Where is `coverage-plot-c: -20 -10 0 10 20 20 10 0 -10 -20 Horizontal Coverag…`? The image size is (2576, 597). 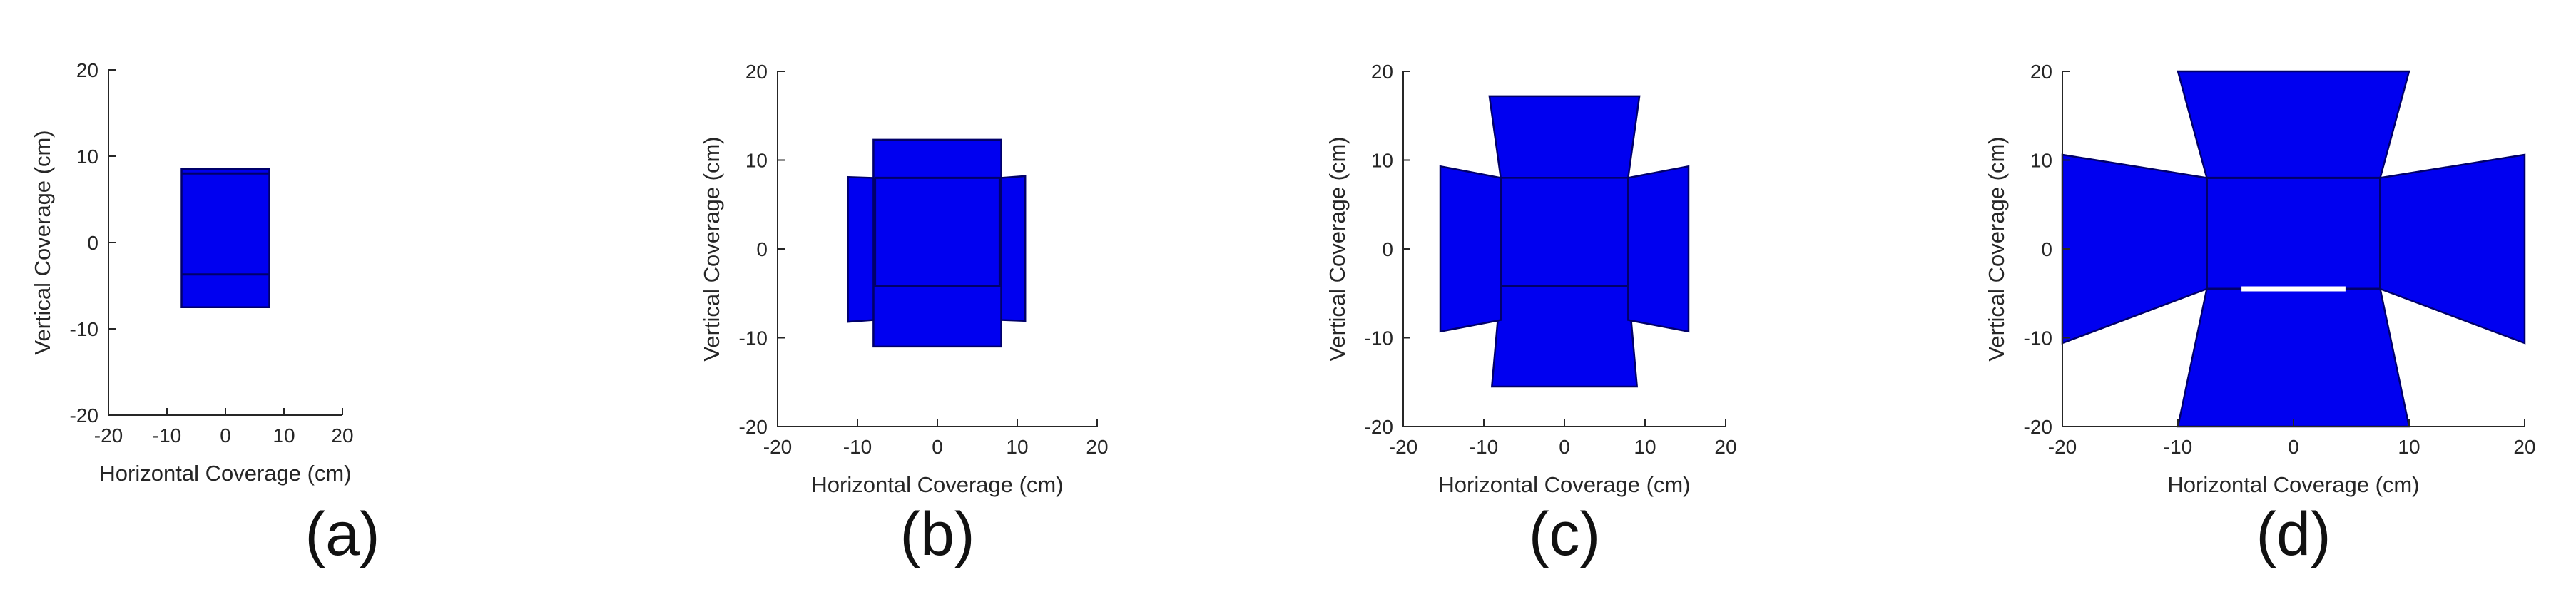 coverage-plot-c: -20 -10 0 10 20 20 10 0 -10 -20 Horizontal Coverag… is located at coordinates (1531, 279).